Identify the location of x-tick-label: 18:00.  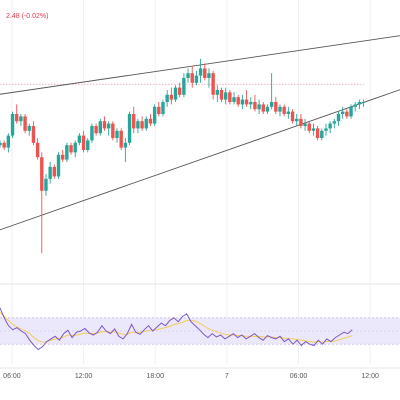
(155, 376).